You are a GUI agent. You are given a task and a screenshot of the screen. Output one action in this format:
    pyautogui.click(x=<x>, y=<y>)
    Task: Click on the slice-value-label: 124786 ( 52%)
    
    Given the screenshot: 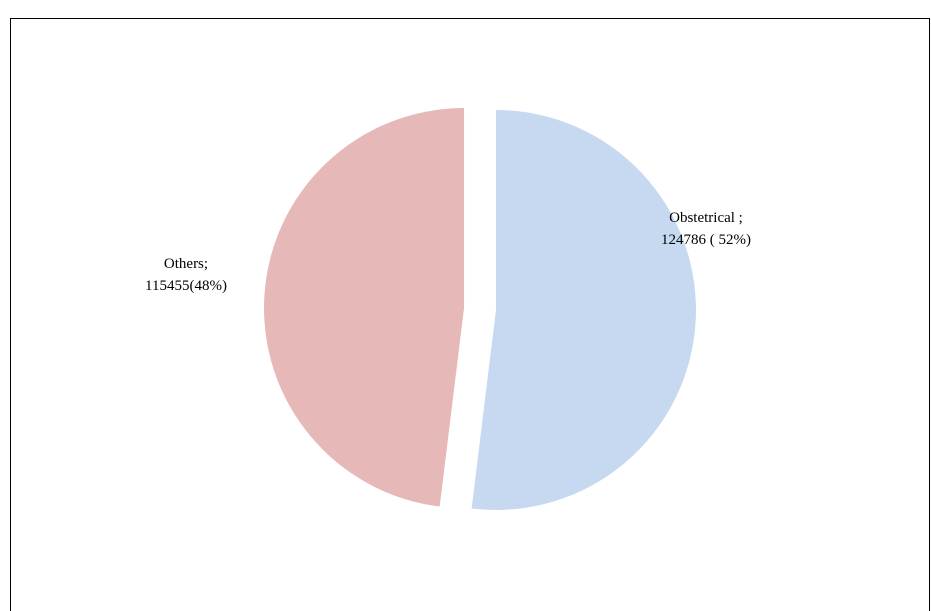 What is the action you would take?
    pyautogui.click(x=706, y=240)
    